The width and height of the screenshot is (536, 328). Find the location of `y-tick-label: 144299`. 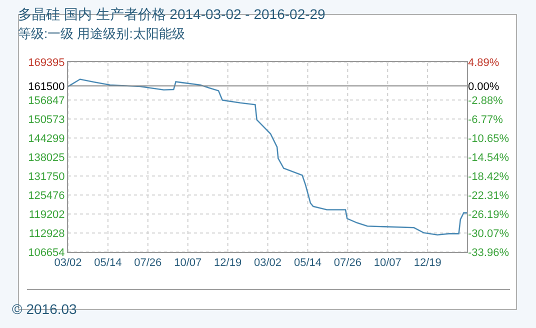

y-tick-label: 144299 is located at coordinates (46, 138).